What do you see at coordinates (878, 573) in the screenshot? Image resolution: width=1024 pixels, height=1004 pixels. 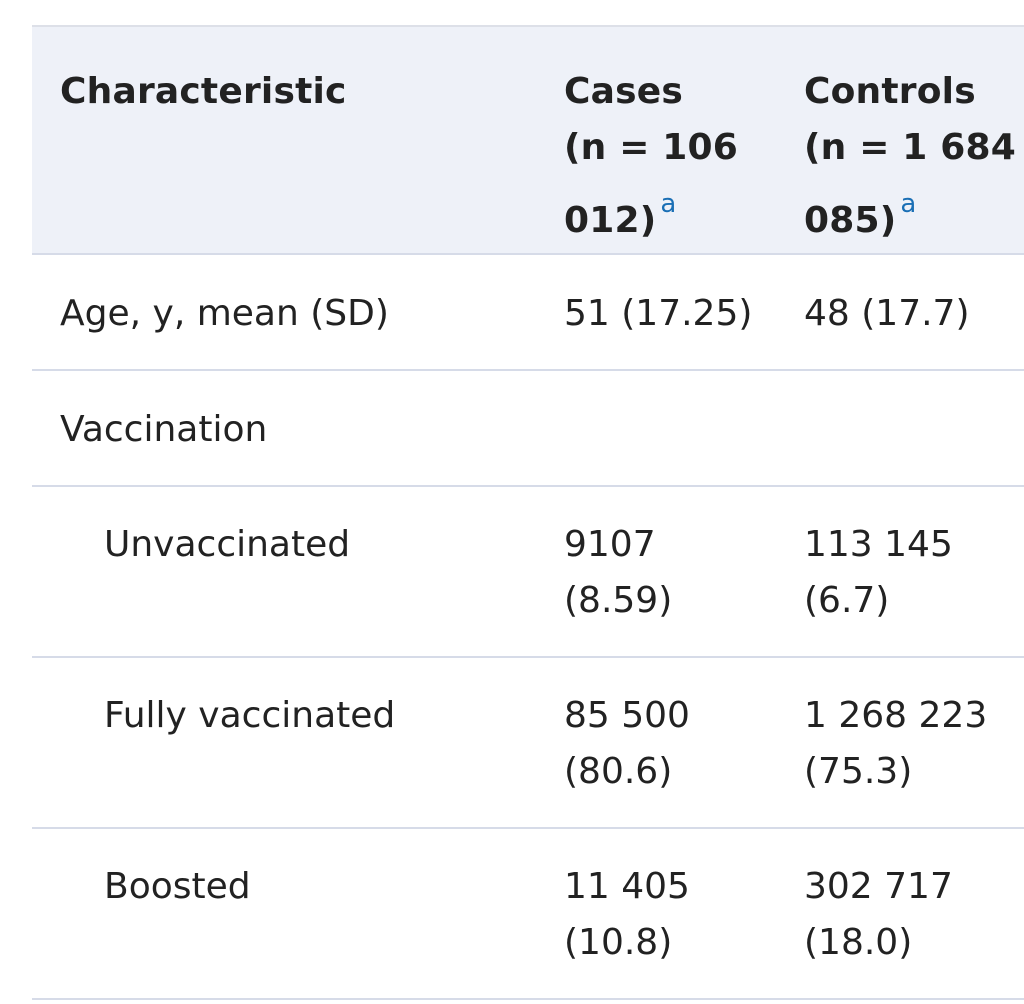 I see `row-controls-unvaccinated: 113 145 (6.7)` at bounding box center [878, 573].